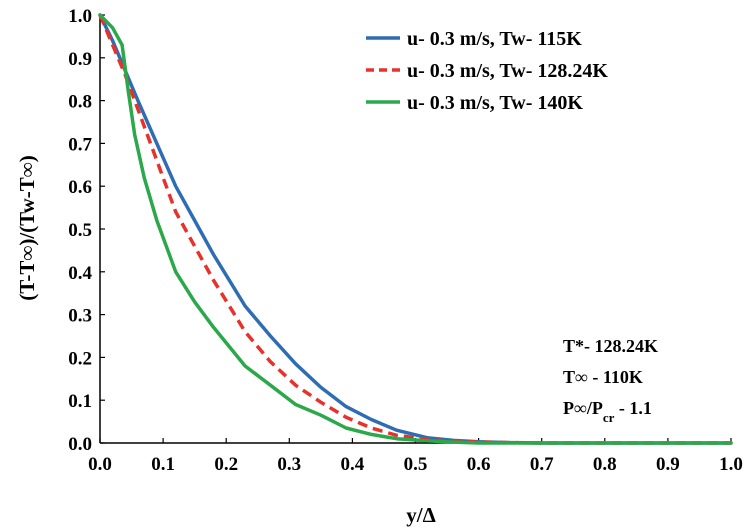  Describe the element at coordinates (610, 346) in the screenshot. I see `annotation-t-star: T*- 128.24K` at that location.